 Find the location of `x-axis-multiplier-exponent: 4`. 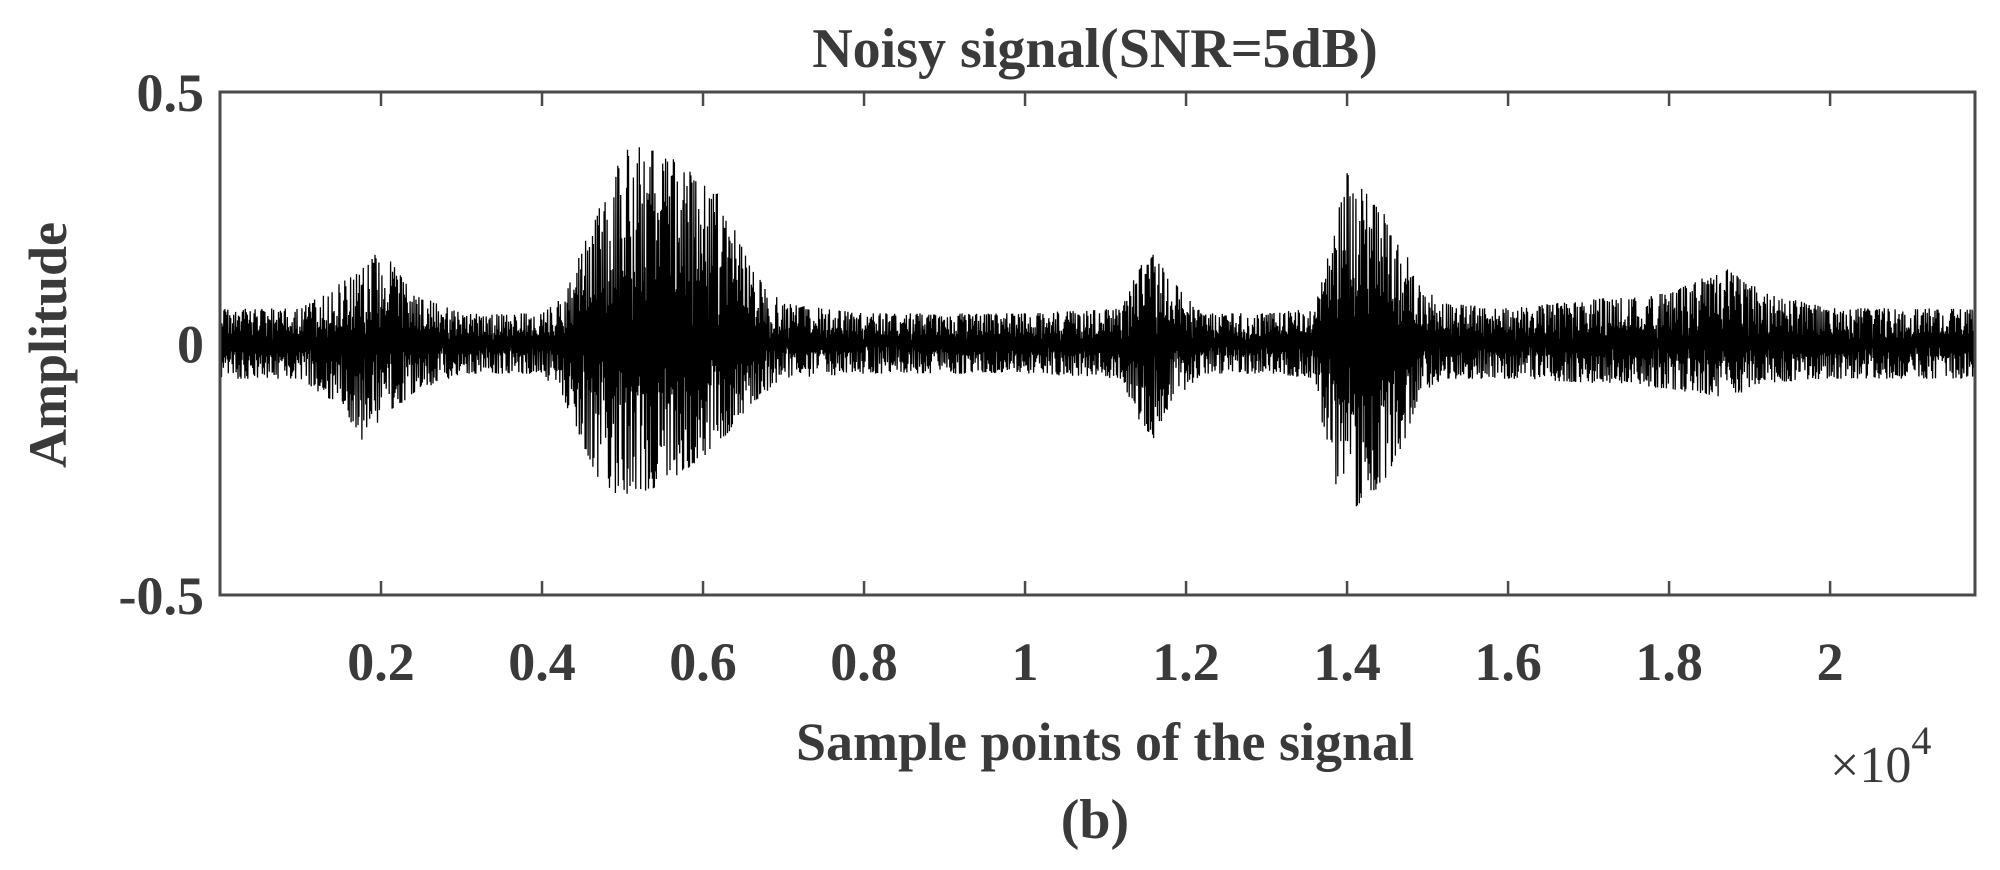

x-axis-multiplier-exponent: 4 is located at coordinates (1921, 740).